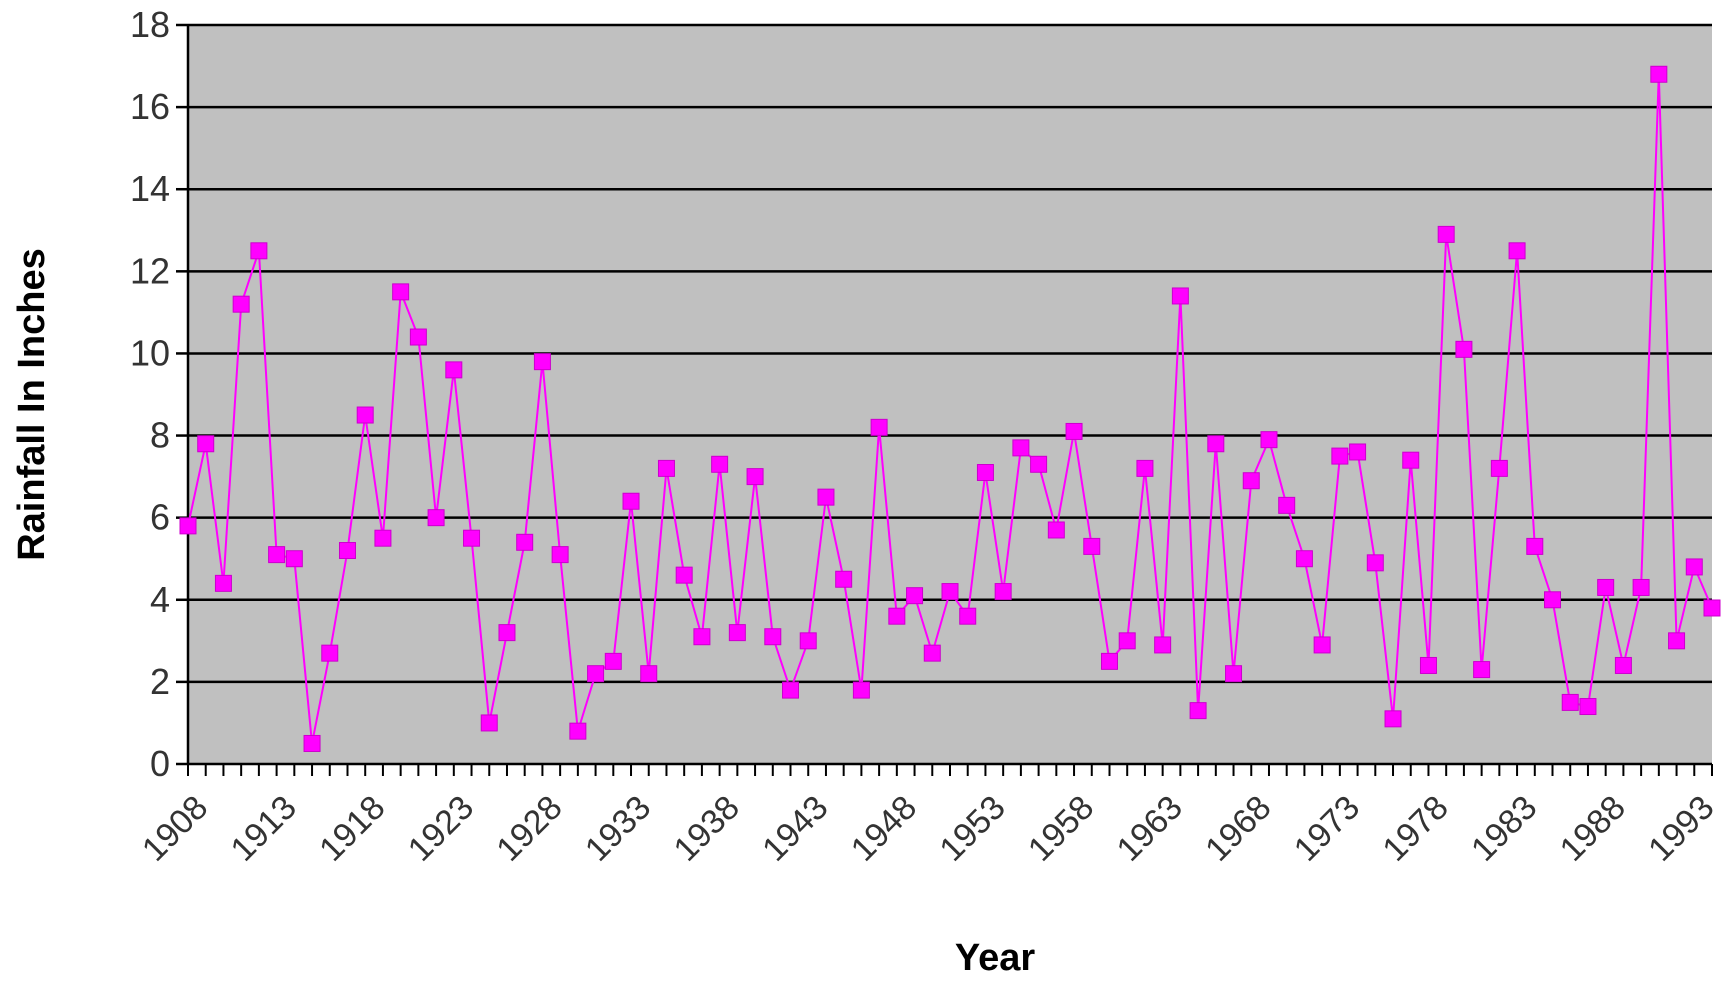 Image resolution: width=1722 pixels, height=989 pixels. I want to click on x-tick-label-1973: 1973, so click(1327, 828).